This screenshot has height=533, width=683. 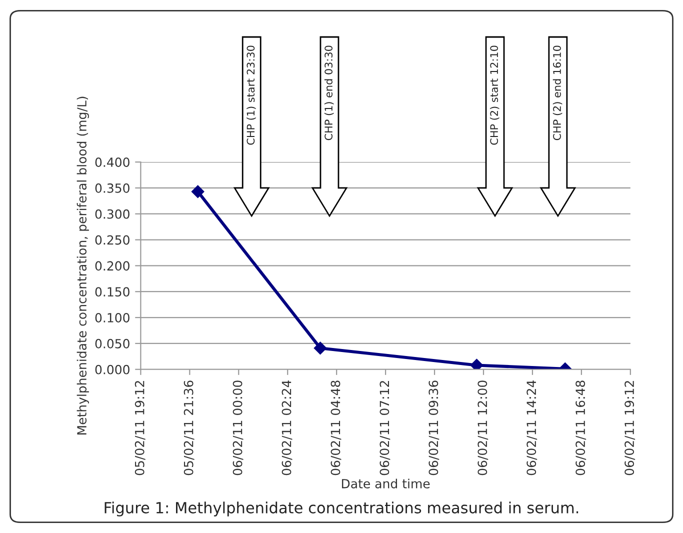 What do you see at coordinates (532, 428) in the screenshot?
I see `x-tick-label: 06/02/11 14:24` at bounding box center [532, 428].